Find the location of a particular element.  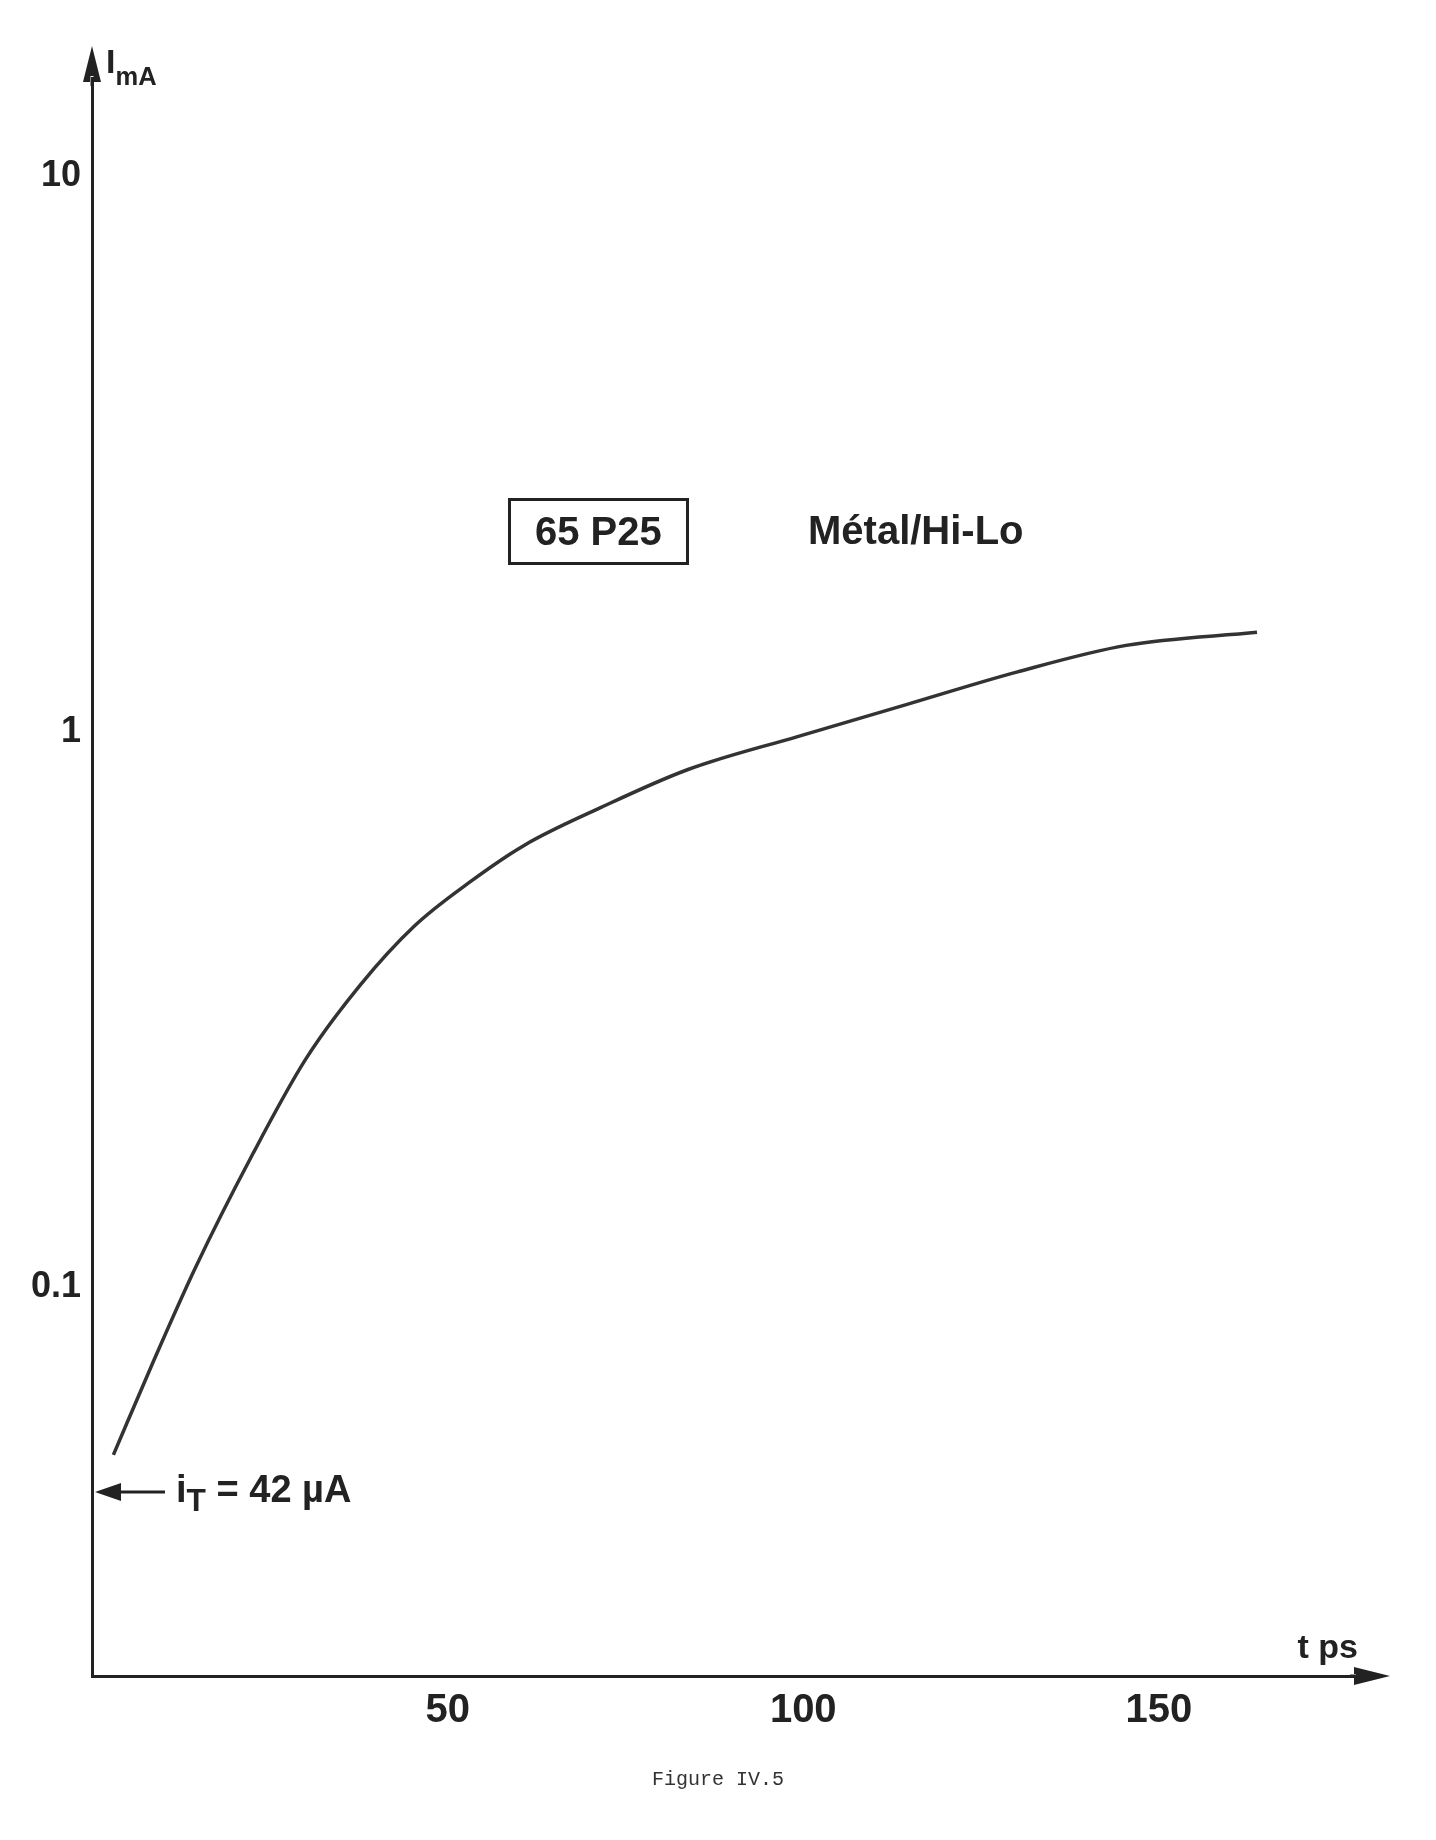

x-axis-title: t ps is located at coordinates (1327, 1646).